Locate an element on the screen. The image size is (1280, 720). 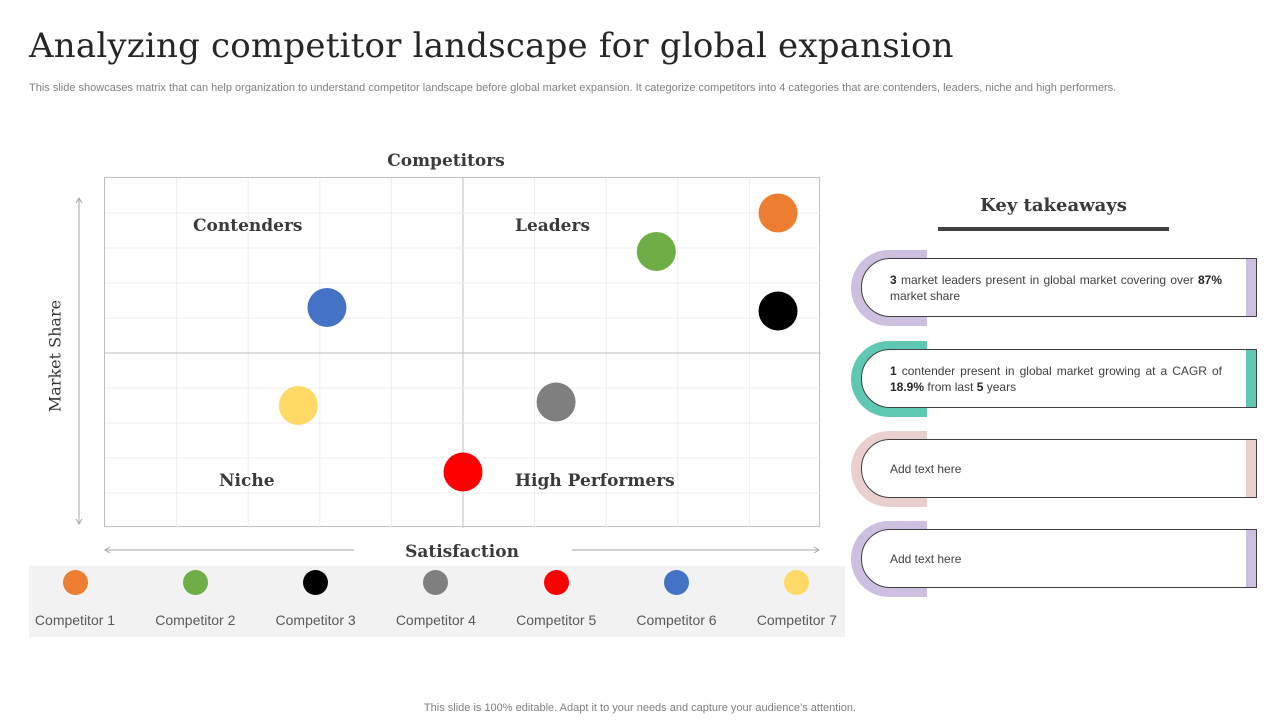
x-axis-arrow is located at coordinates (462, 550).